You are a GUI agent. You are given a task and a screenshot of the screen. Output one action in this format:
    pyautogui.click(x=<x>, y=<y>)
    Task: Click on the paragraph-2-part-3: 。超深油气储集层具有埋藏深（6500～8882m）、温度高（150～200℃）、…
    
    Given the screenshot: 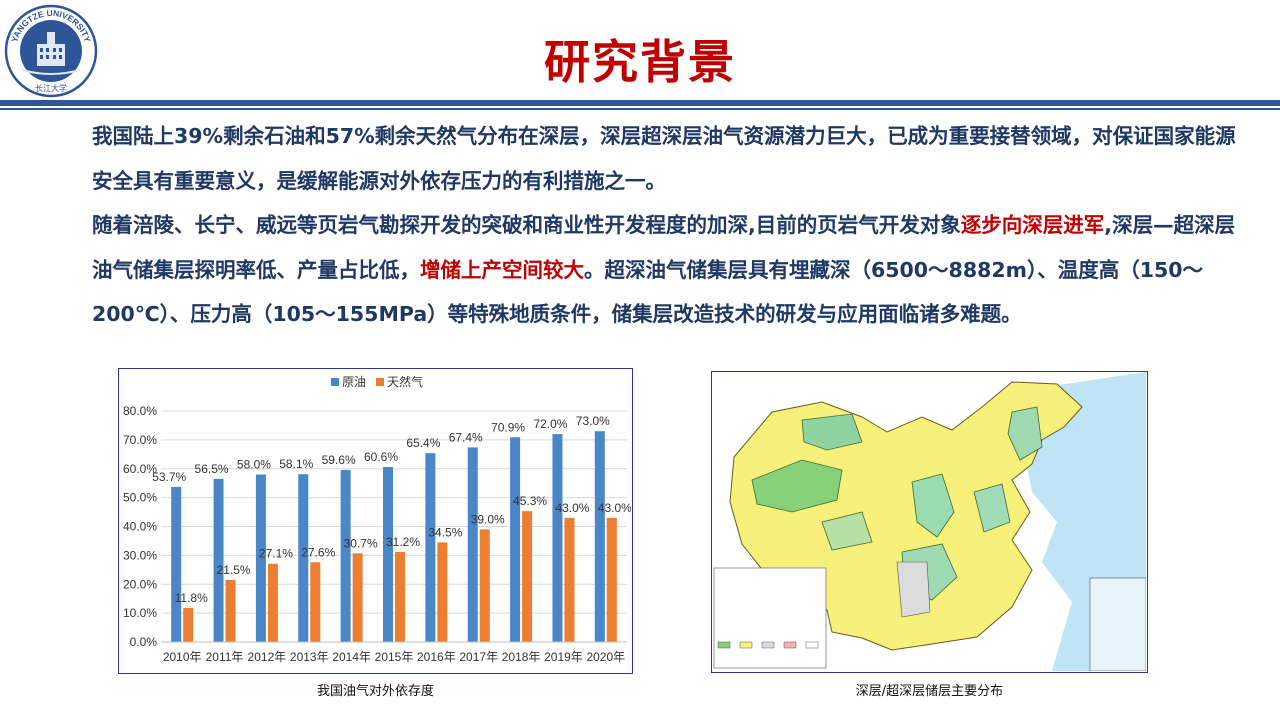 What is the action you would take?
    pyautogui.click(x=648, y=292)
    